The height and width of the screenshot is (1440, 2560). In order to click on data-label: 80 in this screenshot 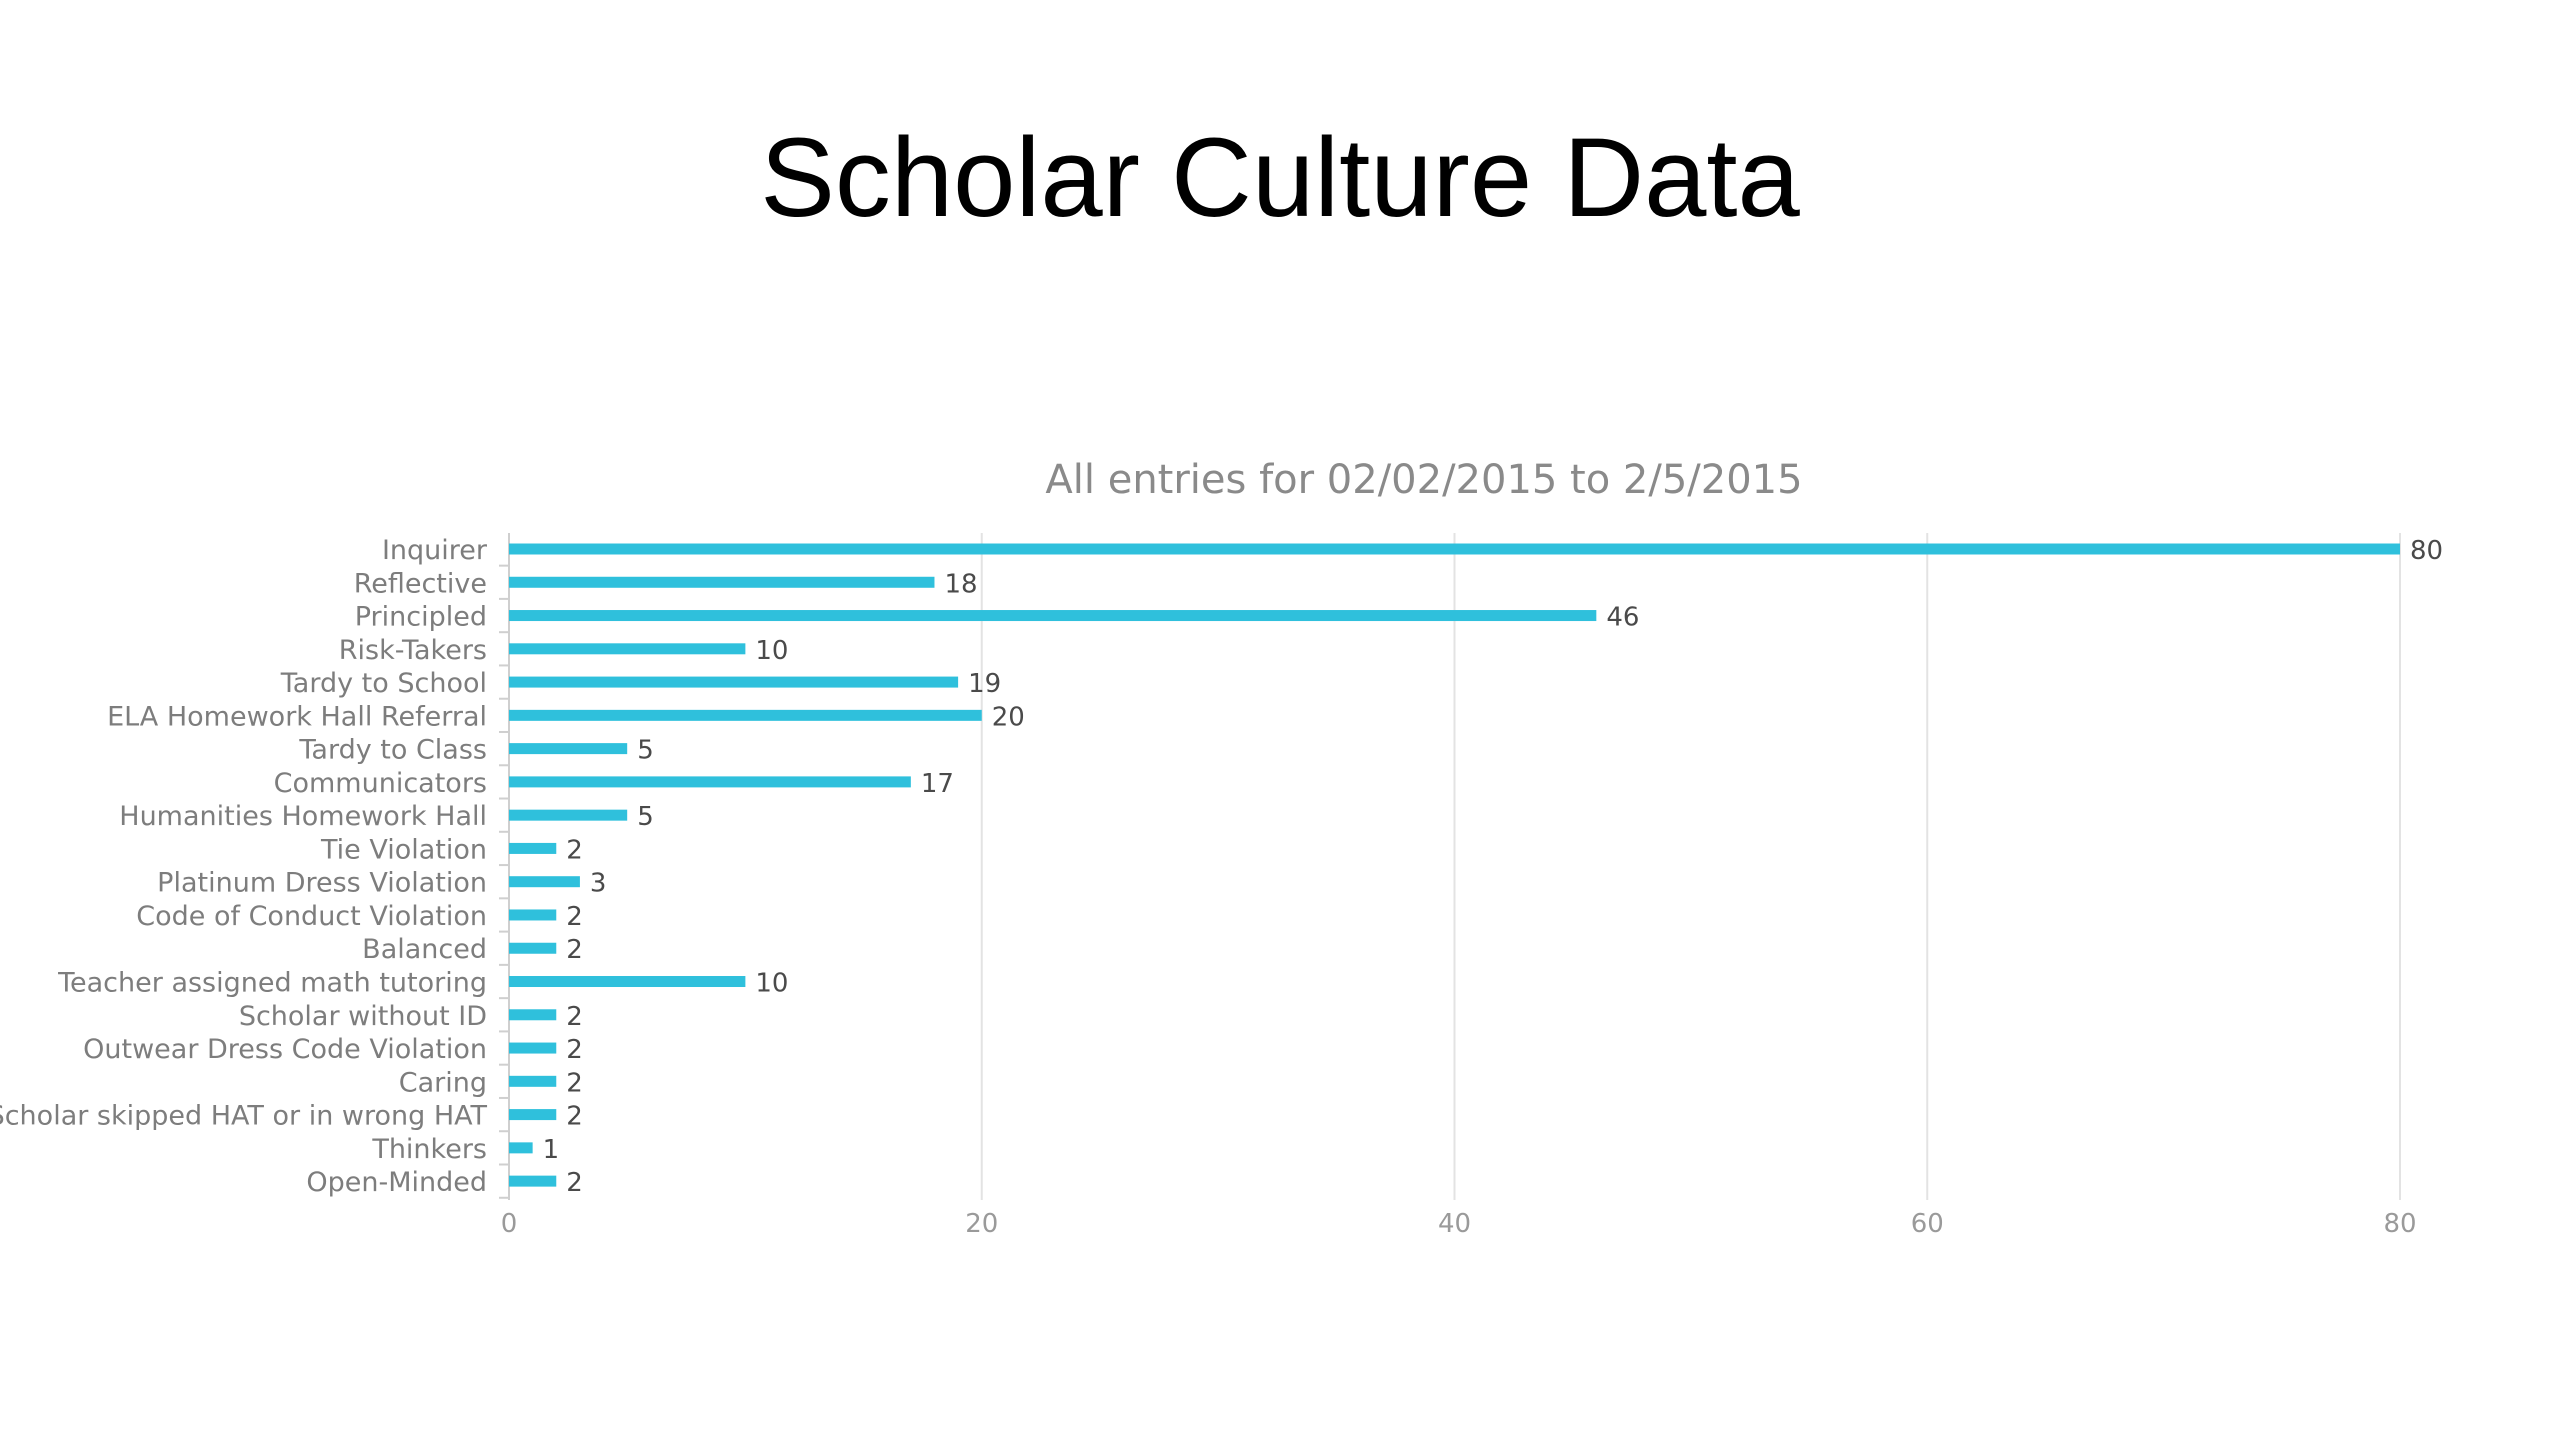, I will do `click(2426, 551)`.